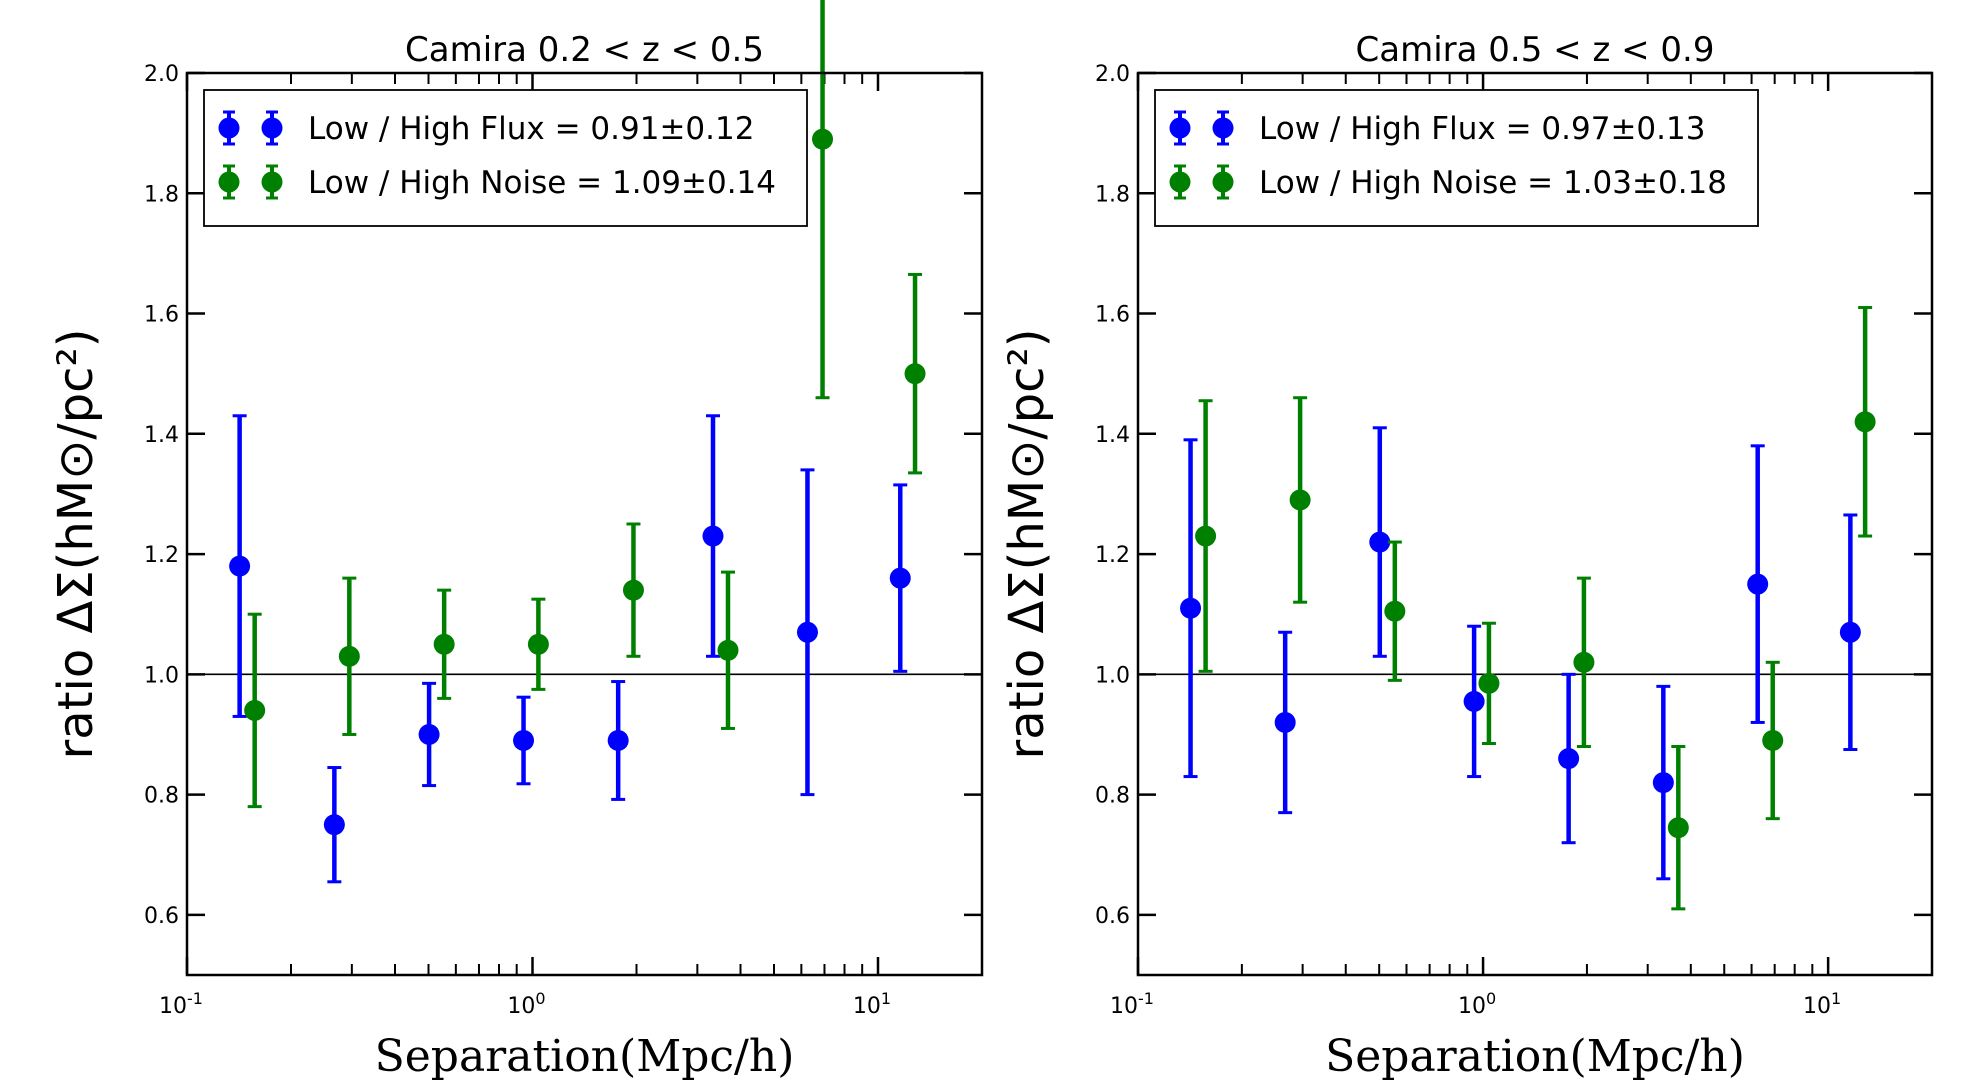  Describe the element at coordinates (1520, 653) in the screenshot. I see `series-flux` at that location.